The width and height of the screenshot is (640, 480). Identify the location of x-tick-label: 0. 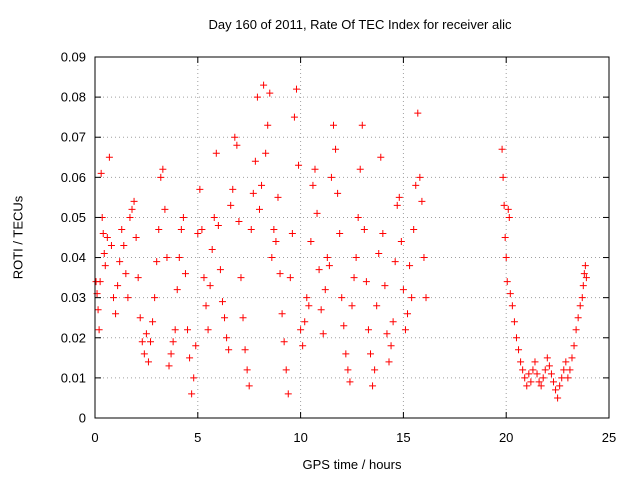
(94, 437).